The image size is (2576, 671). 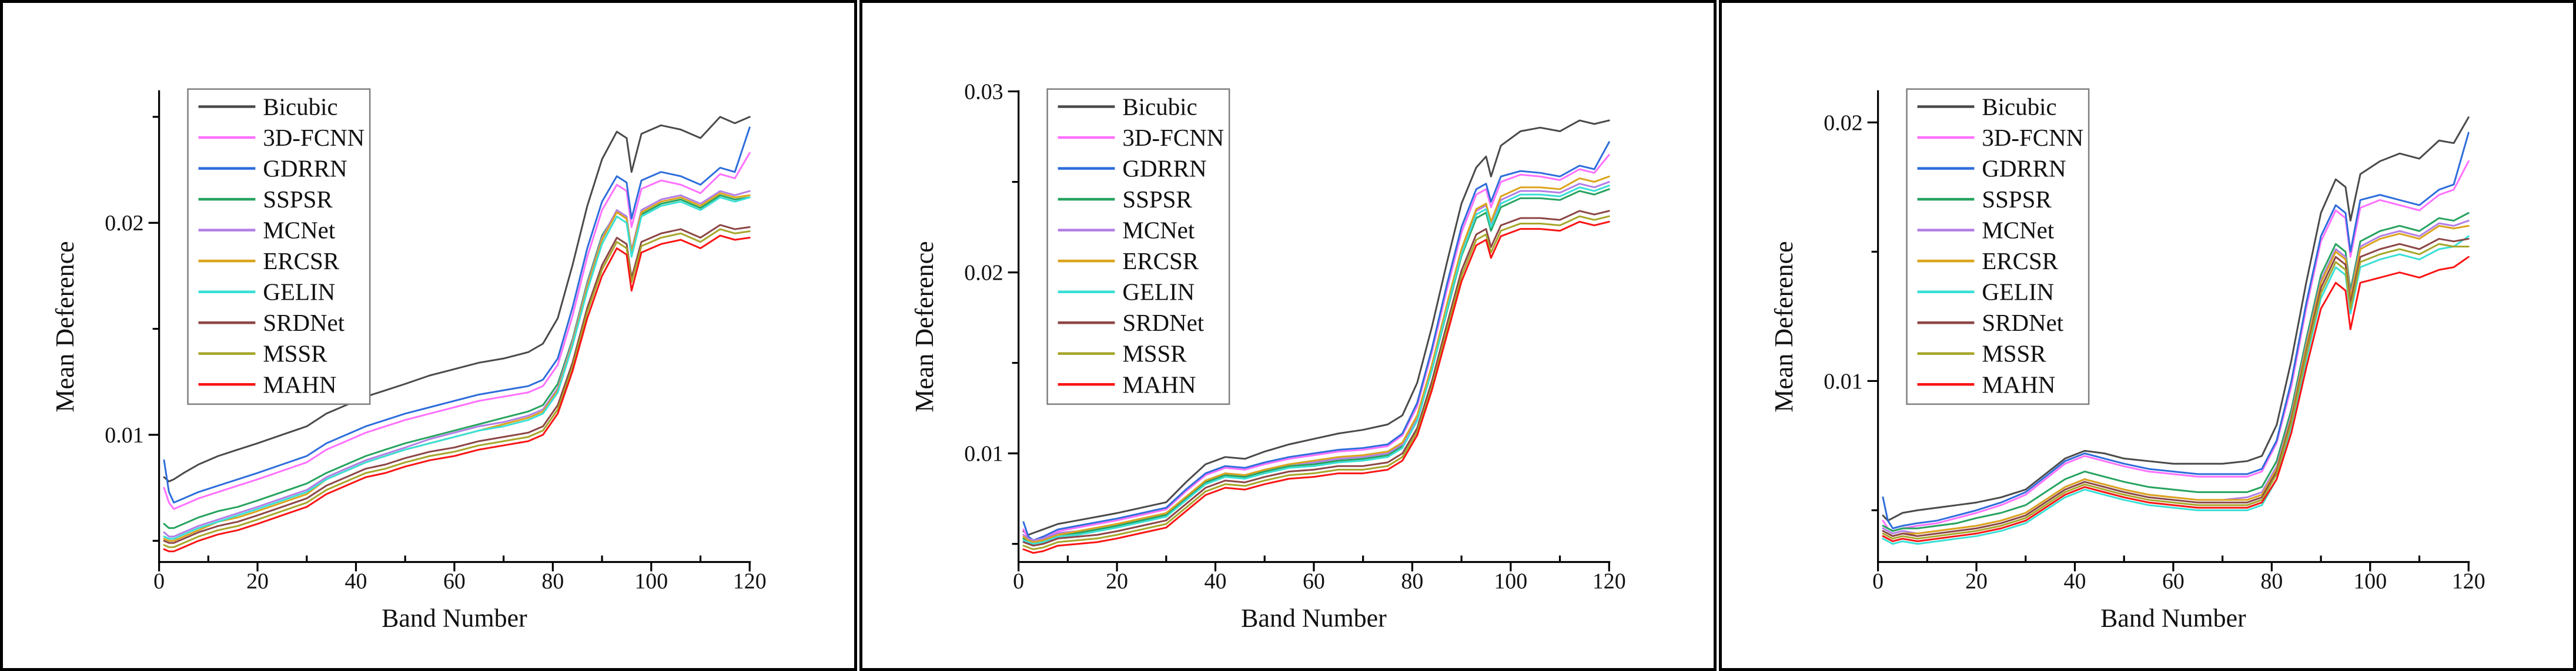 I want to click on series-line-mcnet, so click(x=457, y=364).